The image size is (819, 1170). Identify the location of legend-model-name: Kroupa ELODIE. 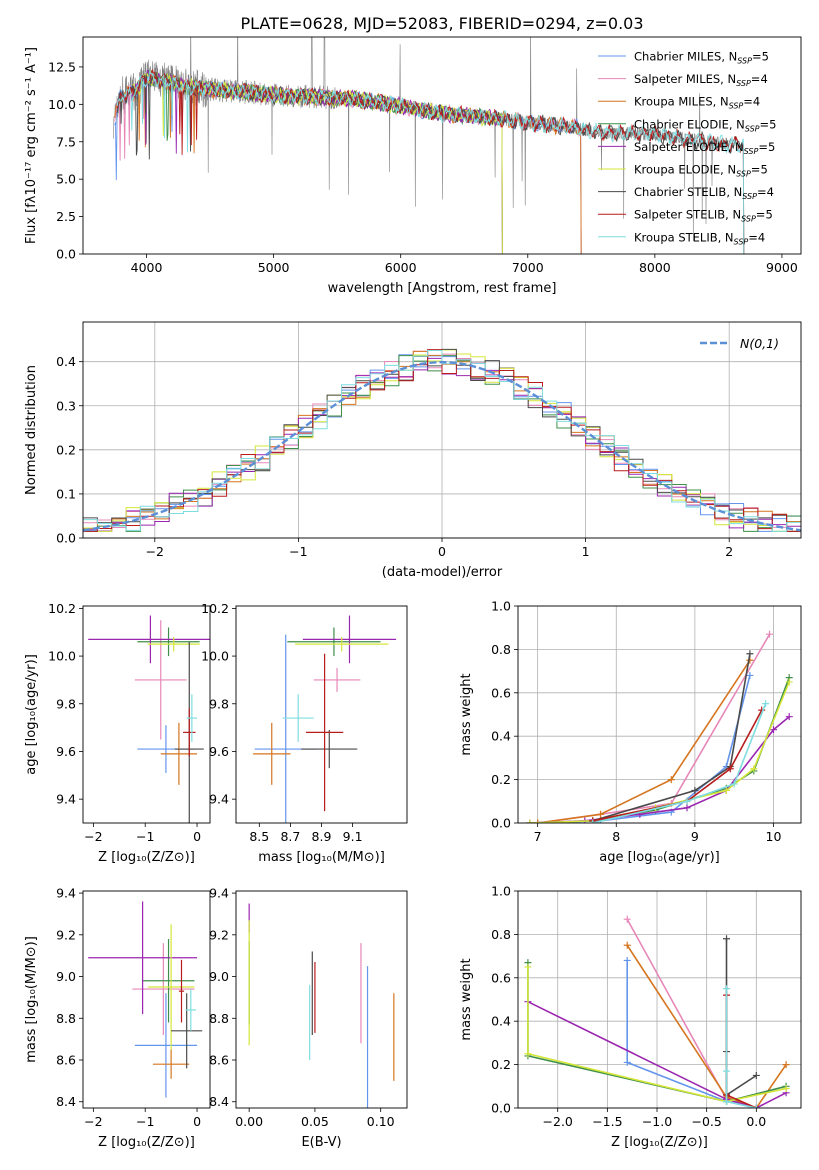
(677, 170).